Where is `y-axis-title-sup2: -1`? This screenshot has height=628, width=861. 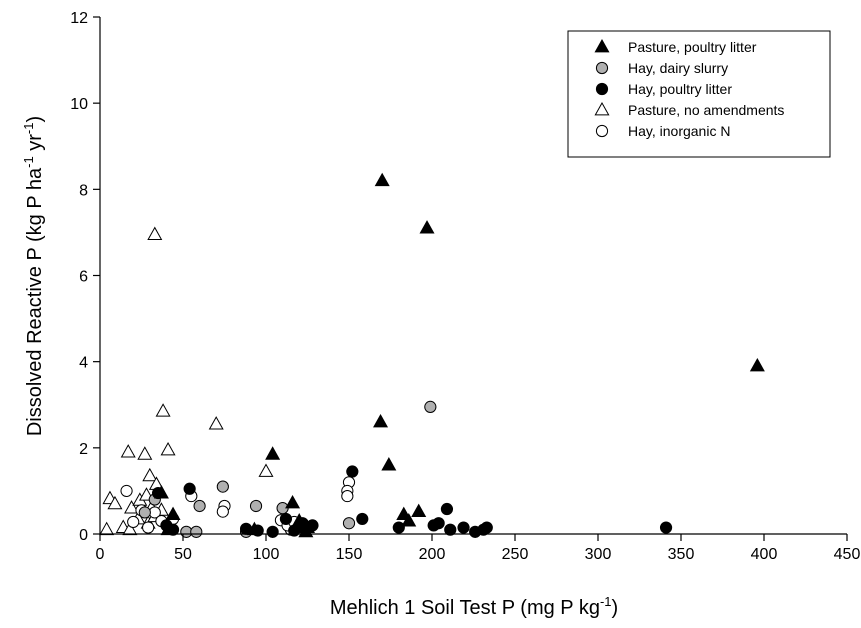 y-axis-title-sup2: -1 is located at coordinates (28, 129).